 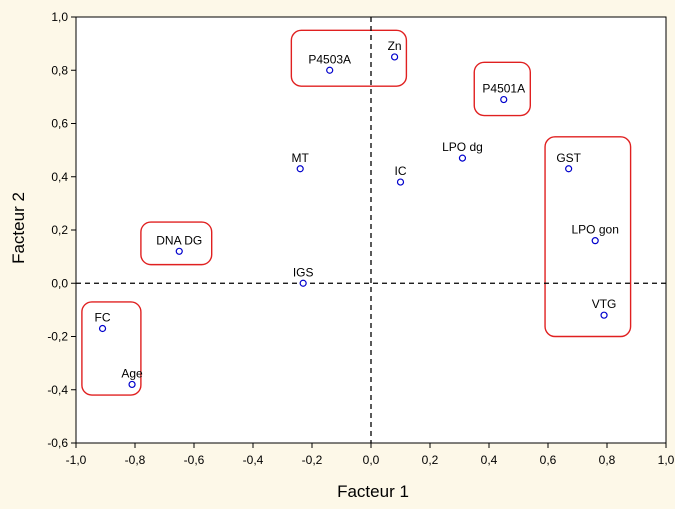 What do you see at coordinates (489, 460) in the screenshot?
I see `x-tick-label: 0,4` at bounding box center [489, 460].